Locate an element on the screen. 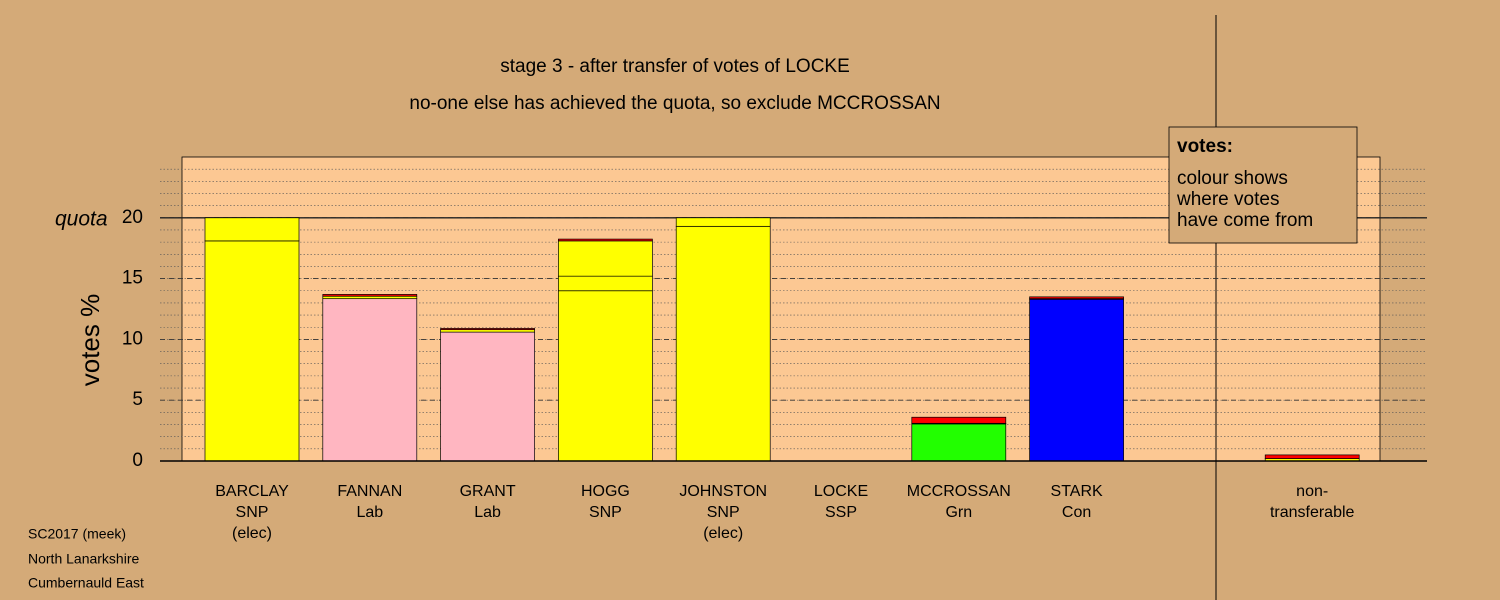  x-tick-label: FANNAN is located at coordinates (369, 491).